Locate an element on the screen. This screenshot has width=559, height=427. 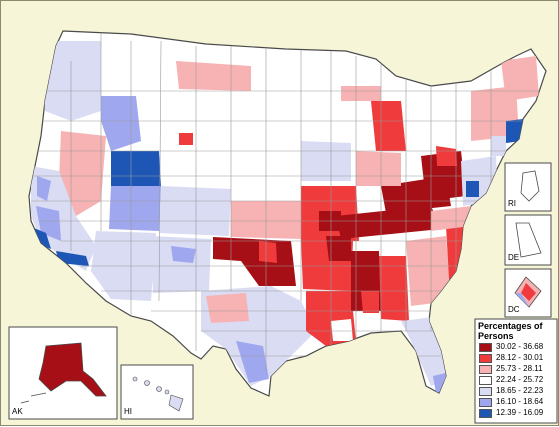
region-la-south is located at coordinates (342, 330).